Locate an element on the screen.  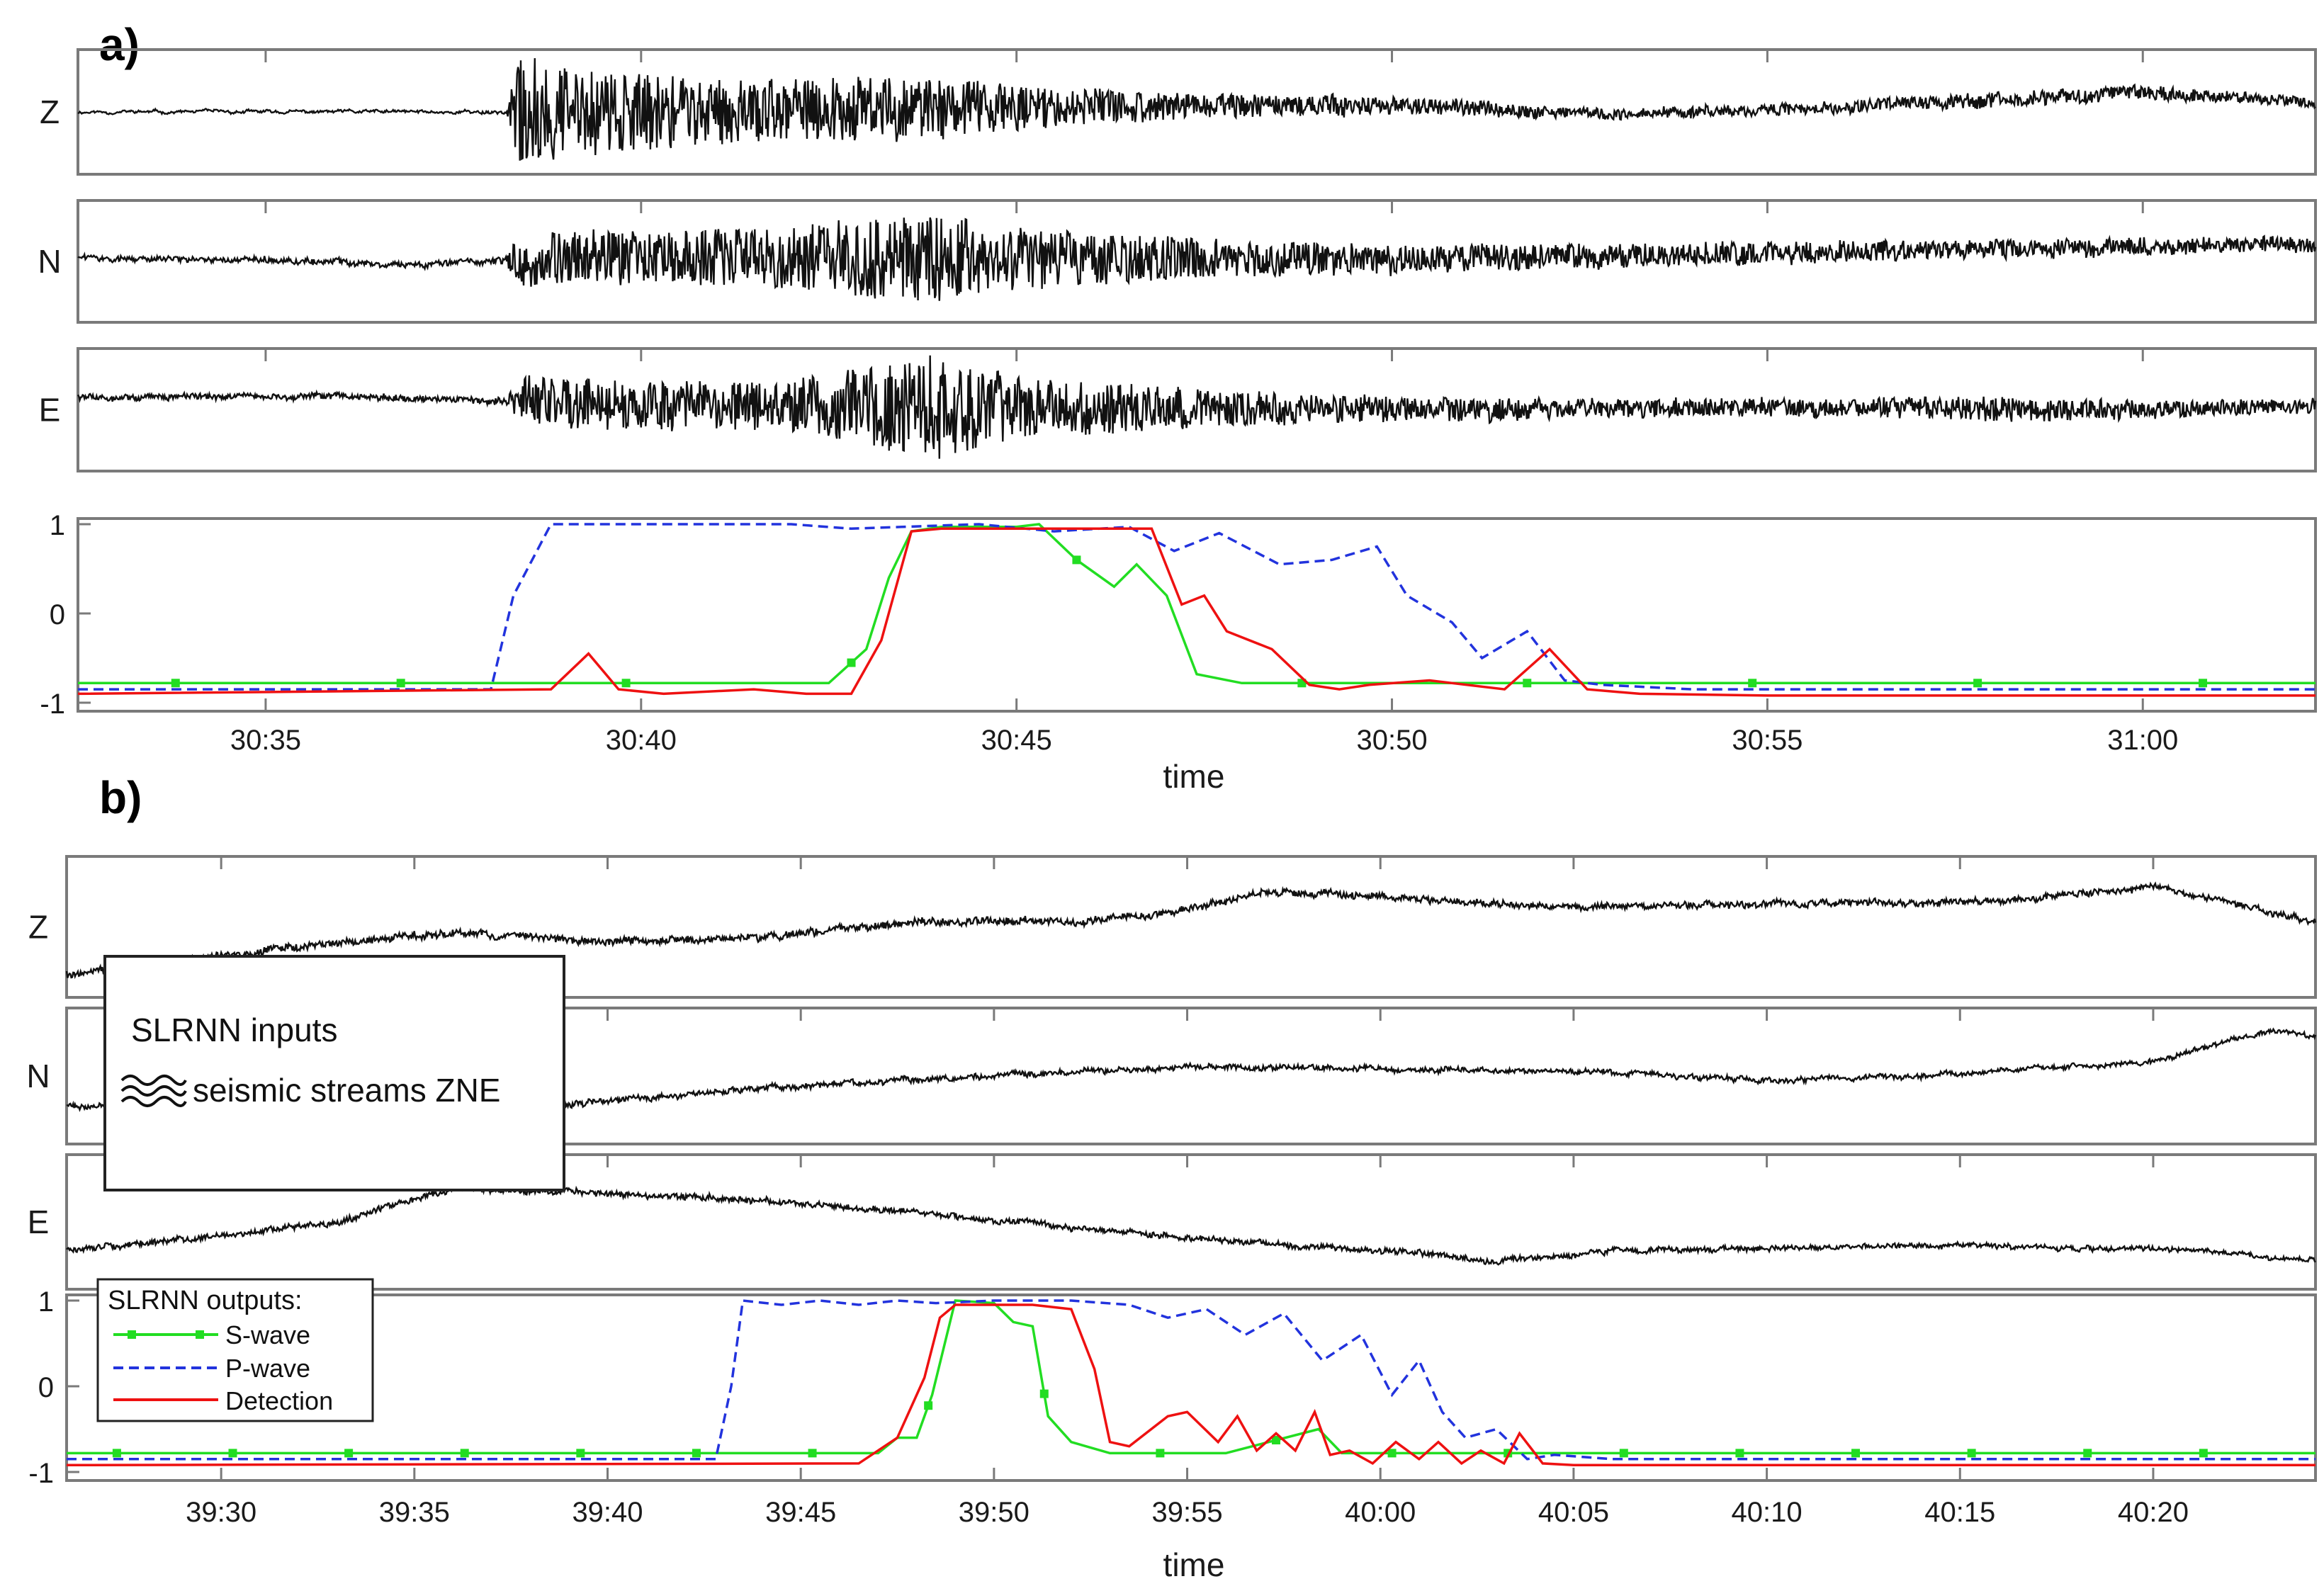
panel-b-x-tick-label: 40:20 is located at coordinates (2153, 1512).